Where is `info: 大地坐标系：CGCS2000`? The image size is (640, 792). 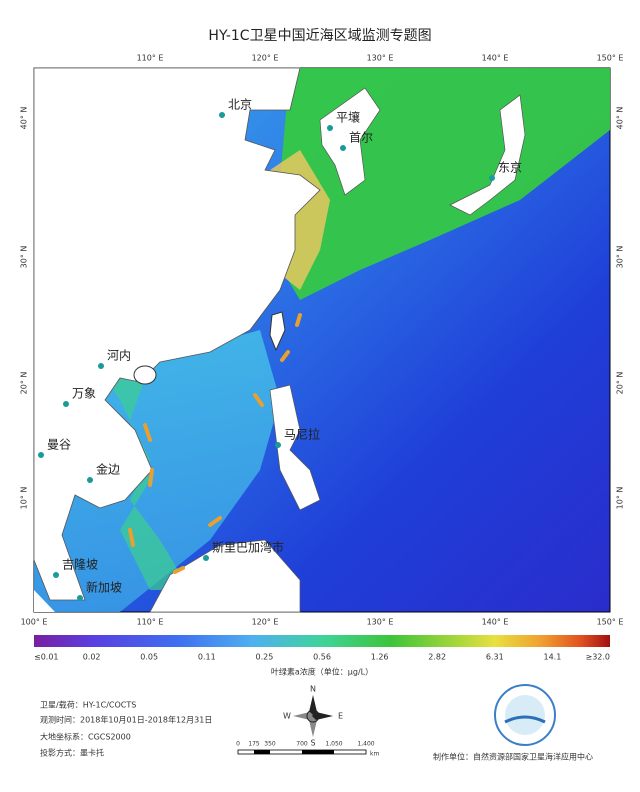 info: 大地坐标系：CGCS2000 is located at coordinates (85, 737).